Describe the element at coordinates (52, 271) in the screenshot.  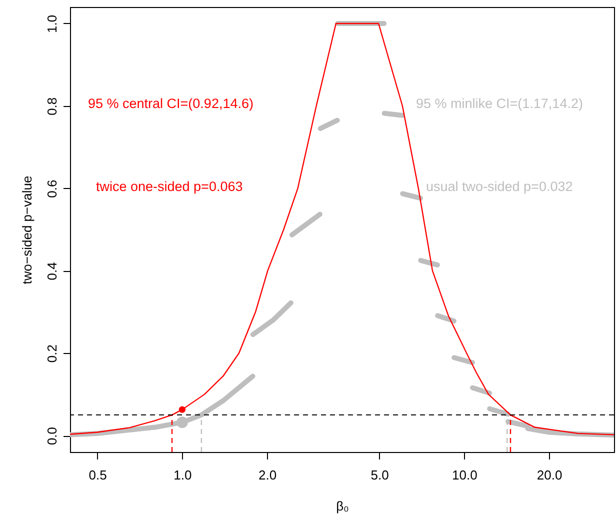
I see `y-tick-label: 0.4` at that location.